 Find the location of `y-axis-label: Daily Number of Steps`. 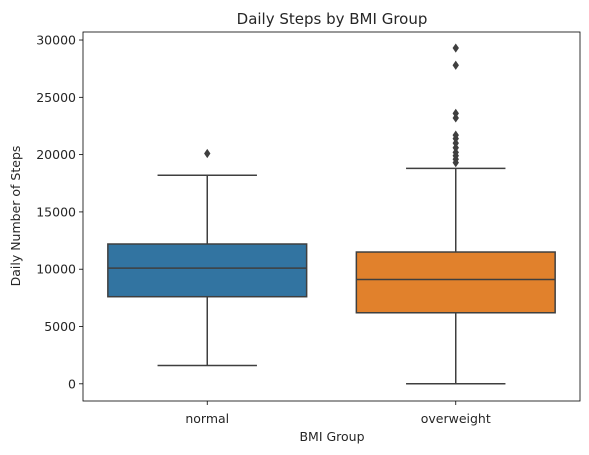

y-axis-label: Daily Number of Steps is located at coordinates (15, 216).